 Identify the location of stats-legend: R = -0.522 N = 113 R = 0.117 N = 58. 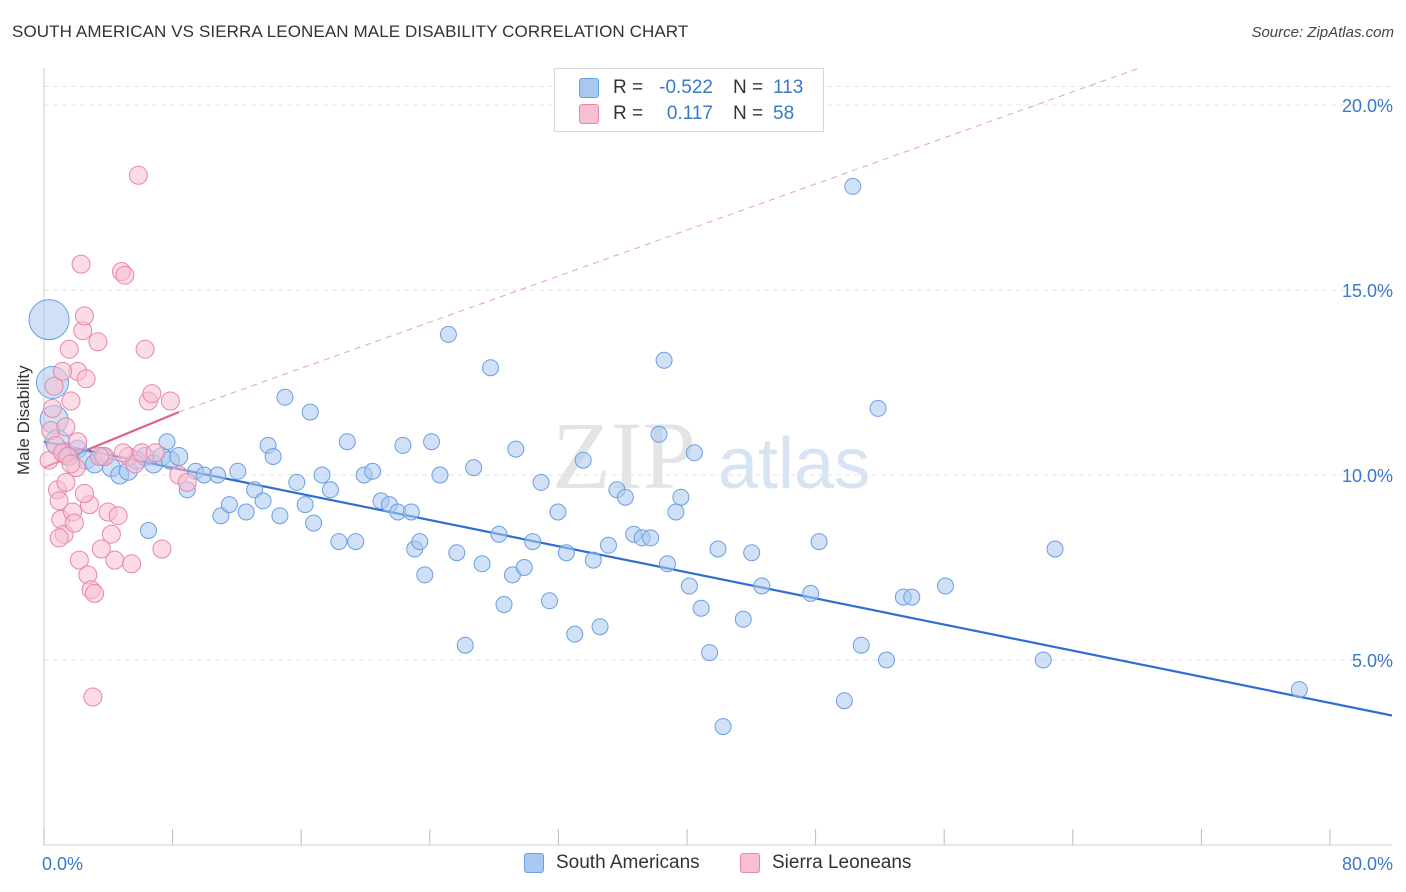
(689, 100).